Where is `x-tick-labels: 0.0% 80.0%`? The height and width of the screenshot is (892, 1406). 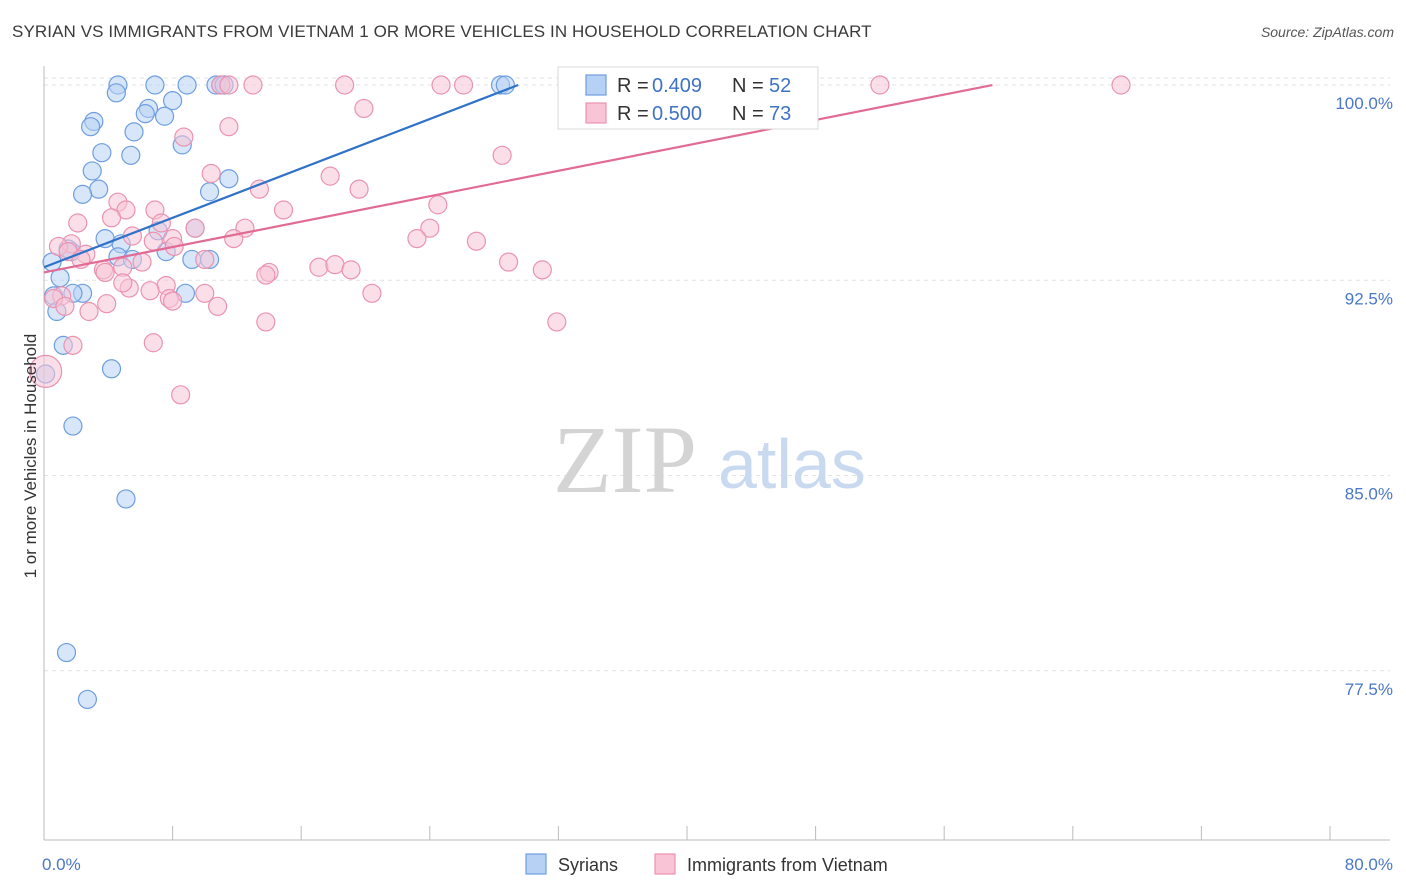
x-tick-labels: 0.0% 80.0% is located at coordinates (717, 864).